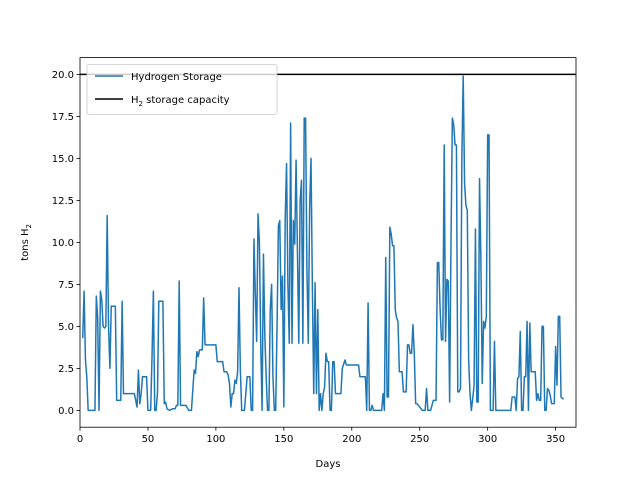 This screenshot has height=480, width=640. Describe the element at coordinates (29, 226) in the screenshot. I see `y-axis-label-subscript: 2` at that location.